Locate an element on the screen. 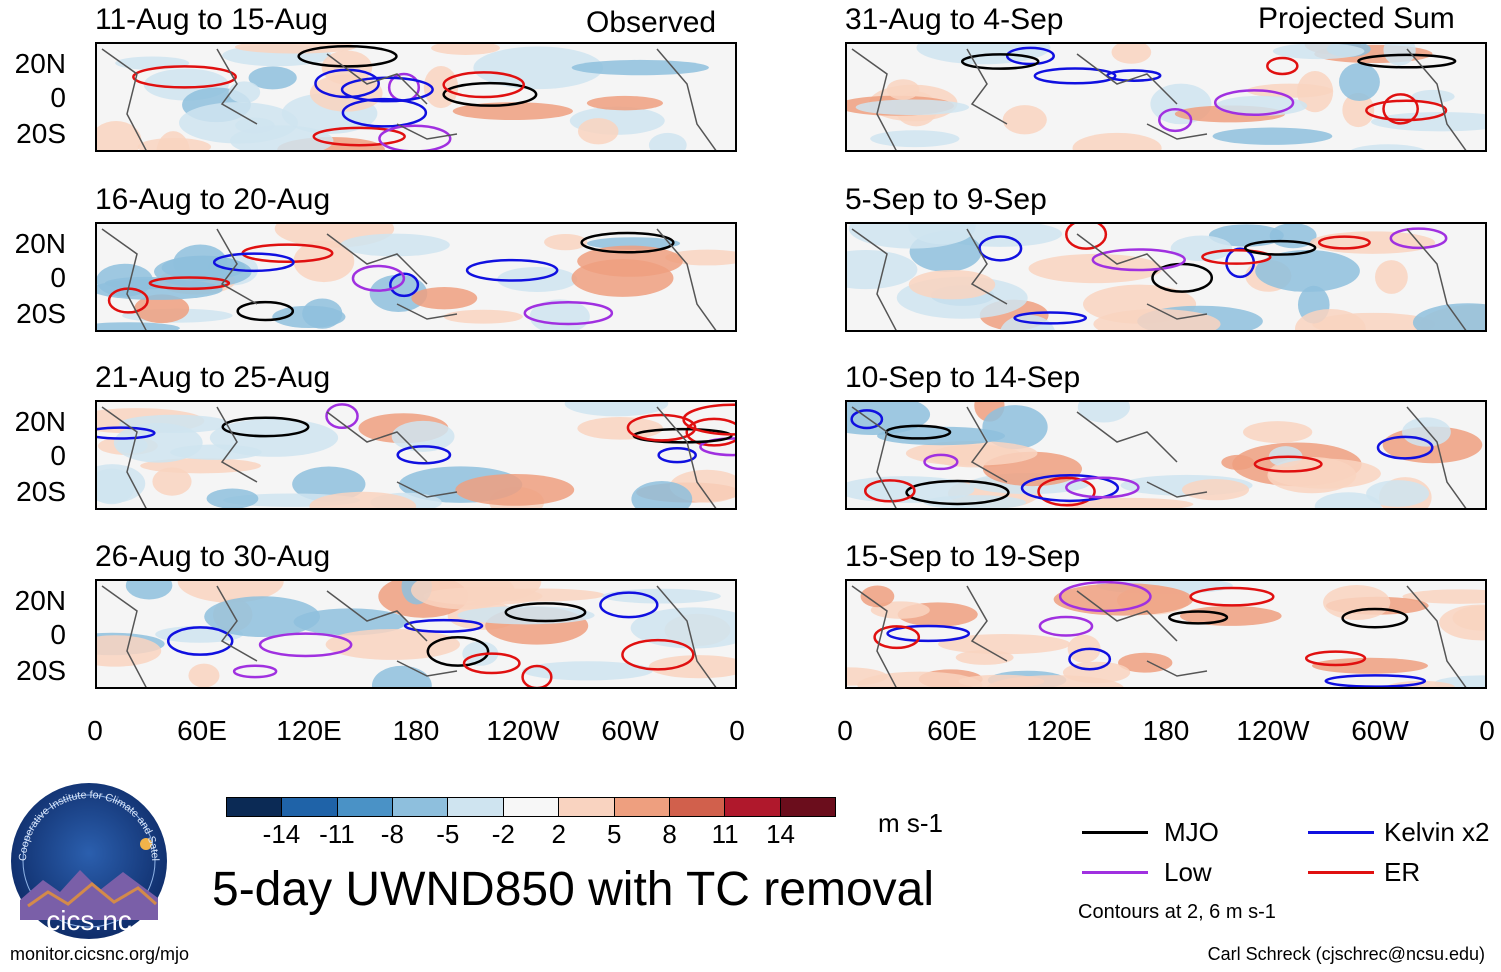  left-panel-3-map is located at coordinates (416, 455).